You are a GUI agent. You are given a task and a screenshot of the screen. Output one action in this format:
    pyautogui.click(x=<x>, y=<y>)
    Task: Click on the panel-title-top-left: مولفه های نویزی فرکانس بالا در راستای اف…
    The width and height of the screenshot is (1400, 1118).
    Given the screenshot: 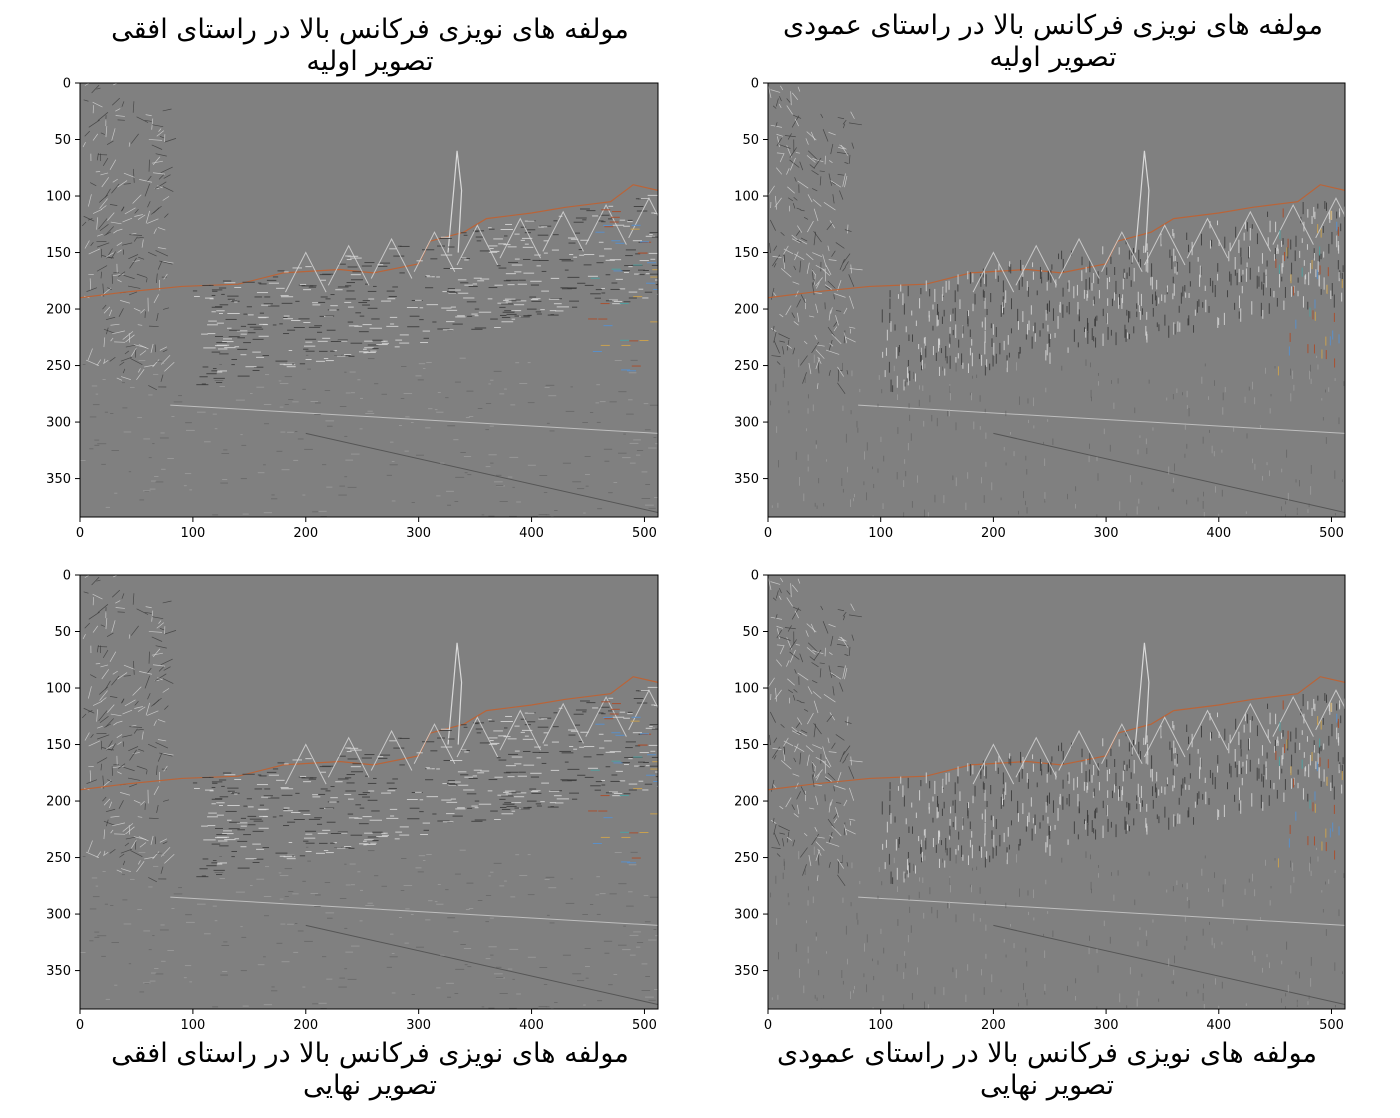 What is the action you would take?
    pyautogui.click(x=370, y=45)
    